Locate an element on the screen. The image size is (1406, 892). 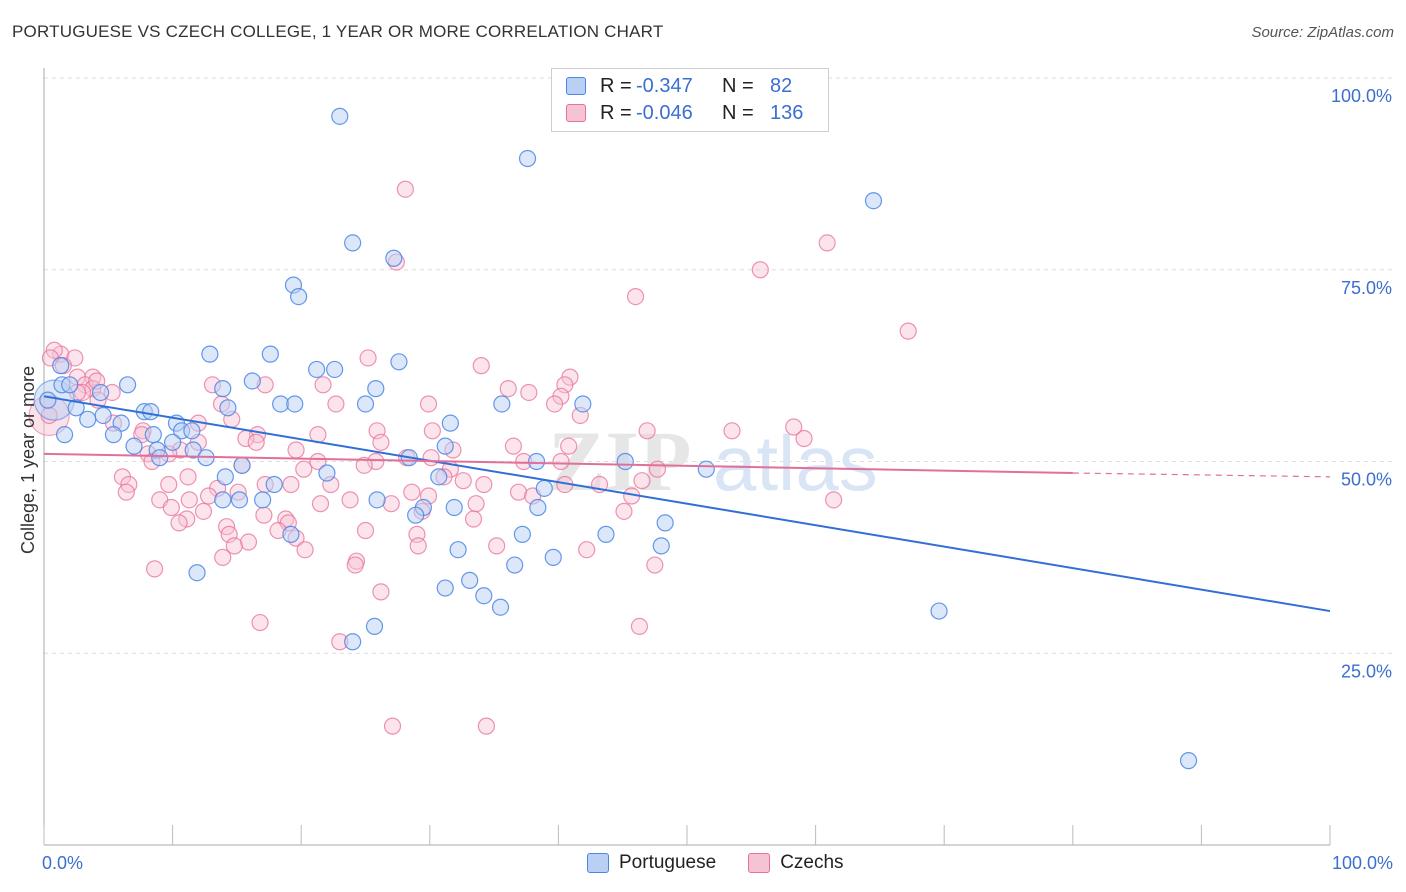
y-tick-label: 25.0% is located at coordinates (1366, 671).